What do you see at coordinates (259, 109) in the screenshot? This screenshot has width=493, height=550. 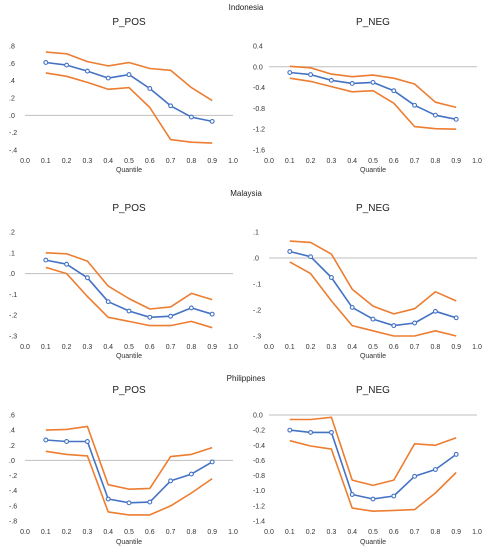 I see `y-tick-label: -0.8` at bounding box center [259, 109].